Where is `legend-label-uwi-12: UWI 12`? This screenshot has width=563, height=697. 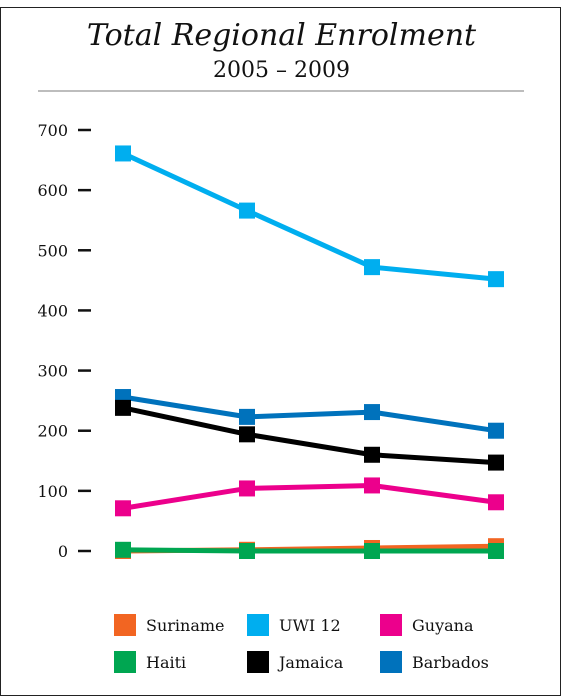 legend-label-uwi-12: UWI 12 is located at coordinates (310, 625).